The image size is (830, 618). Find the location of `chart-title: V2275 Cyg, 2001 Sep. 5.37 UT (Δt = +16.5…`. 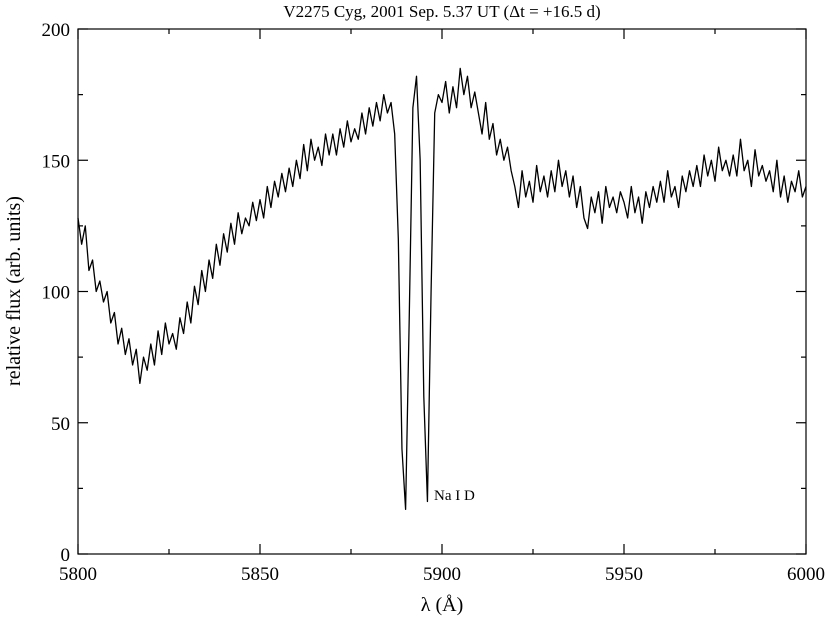

chart-title: V2275 Cyg, 2001 Sep. 5.37 UT (Δt = +16.5… is located at coordinates (441, 11).